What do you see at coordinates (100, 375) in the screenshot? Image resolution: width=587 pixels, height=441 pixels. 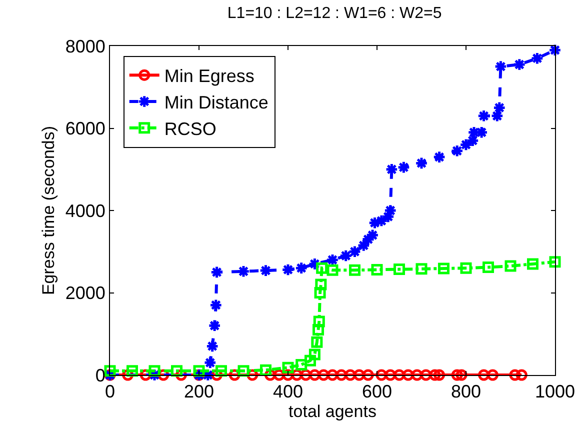 I see `y-tick-label: 0` at bounding box center [100, 375].